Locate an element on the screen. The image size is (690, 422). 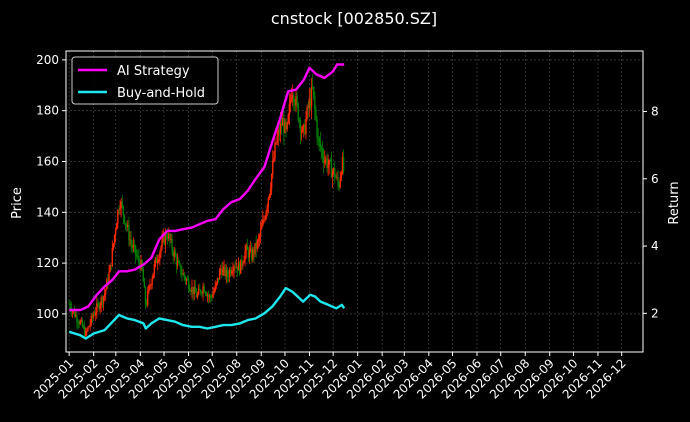
chart-title: cnstock [002850.SZ] is located at coordinates (354, 18).